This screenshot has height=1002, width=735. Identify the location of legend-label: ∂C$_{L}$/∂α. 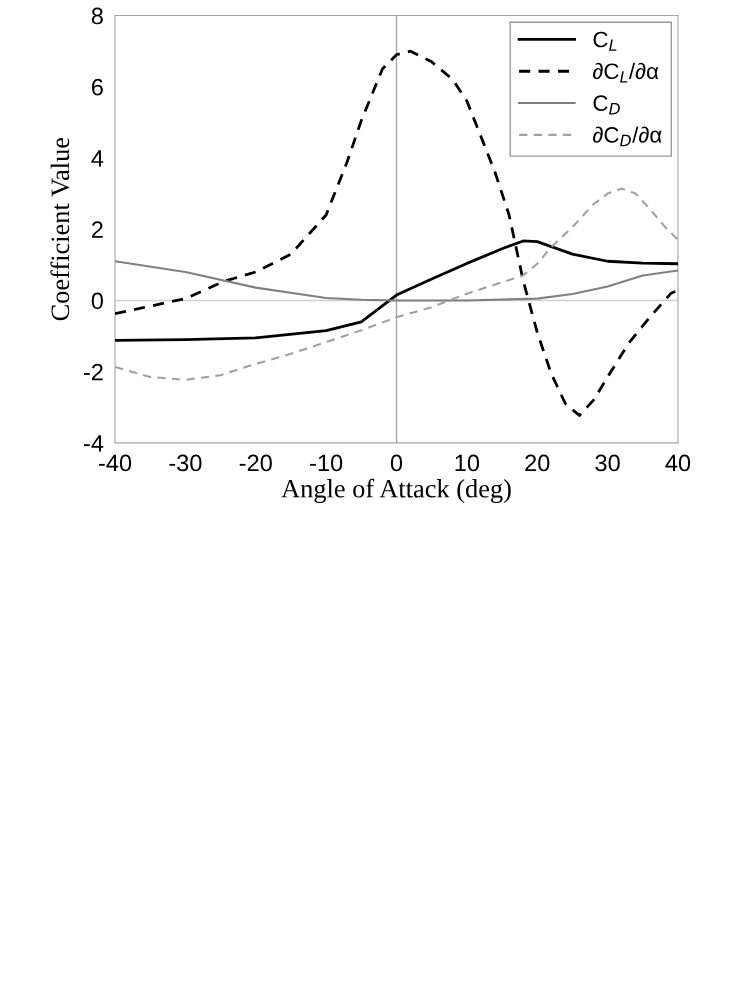
(626, 72).